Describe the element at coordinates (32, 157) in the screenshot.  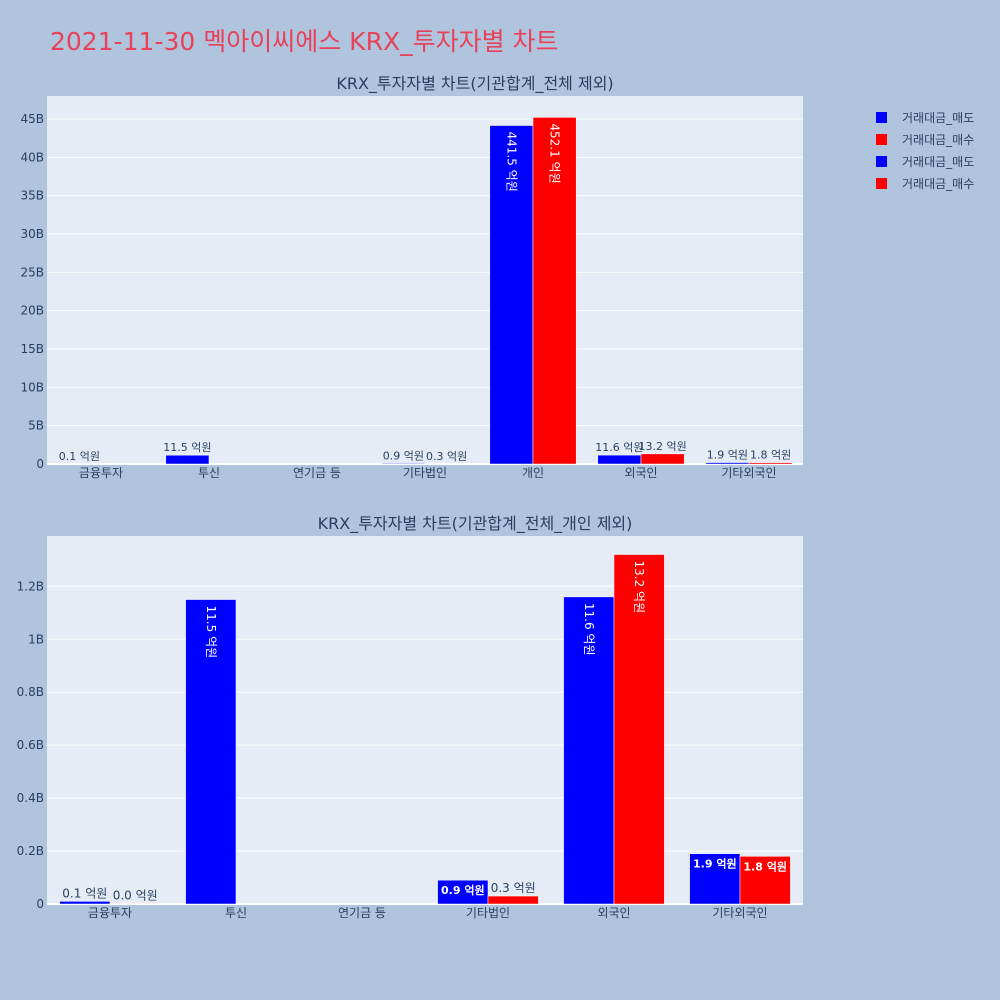
I see `y-tick-label: 40B` at that location.